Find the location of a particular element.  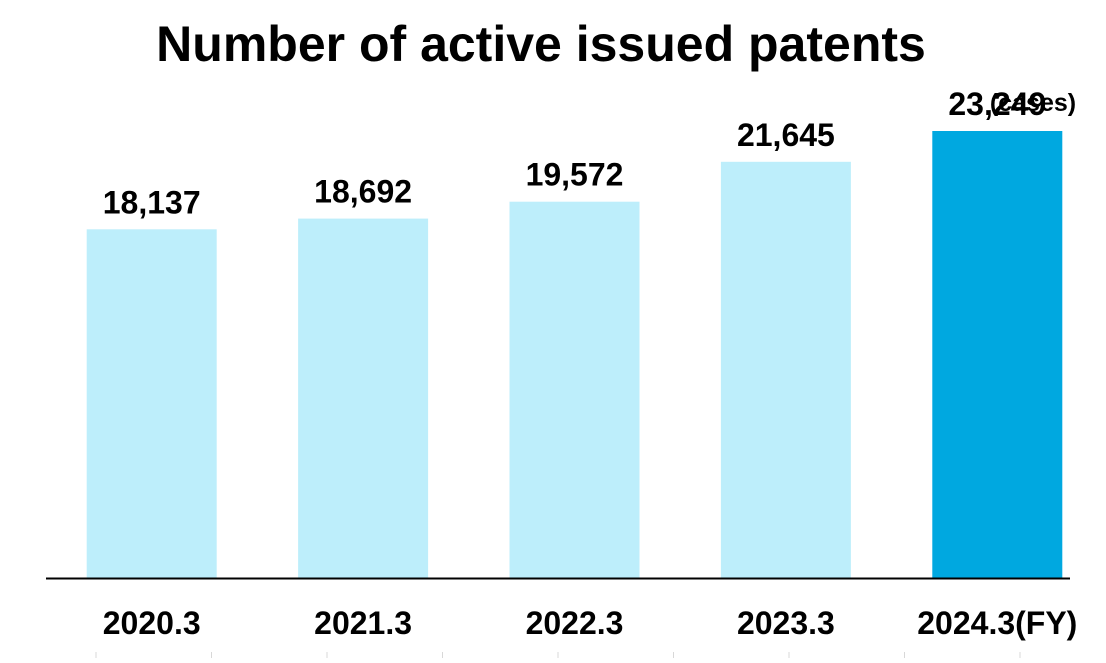

category-label-2021.3: 2021.3 is located at coordinates (363, 623).